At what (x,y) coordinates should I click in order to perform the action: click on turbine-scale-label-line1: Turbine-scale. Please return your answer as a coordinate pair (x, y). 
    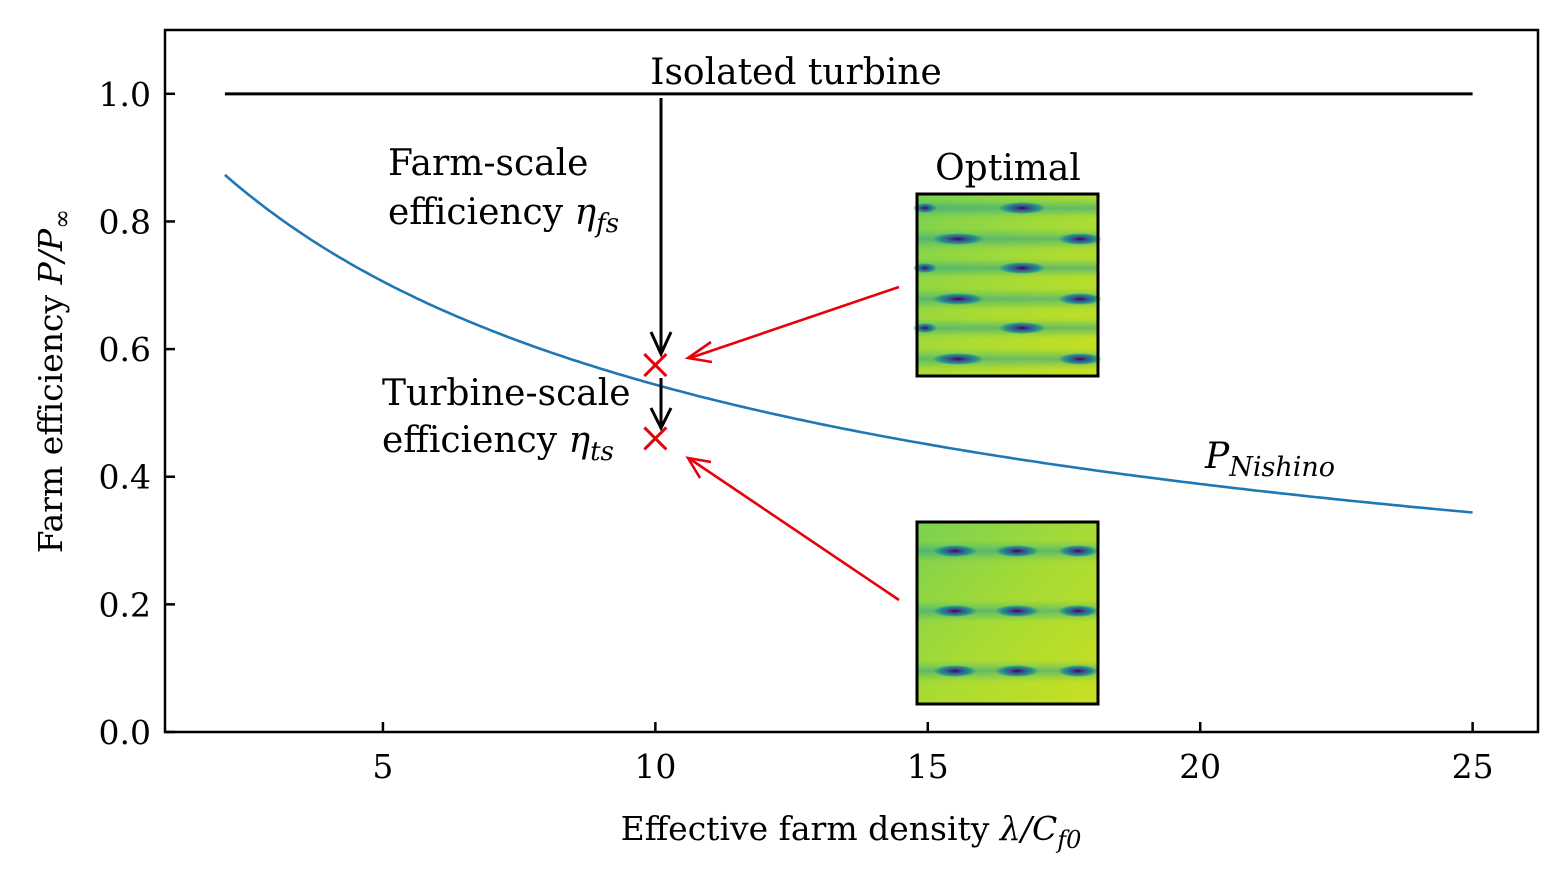
    Looking at the image, I should click on (506, 393).